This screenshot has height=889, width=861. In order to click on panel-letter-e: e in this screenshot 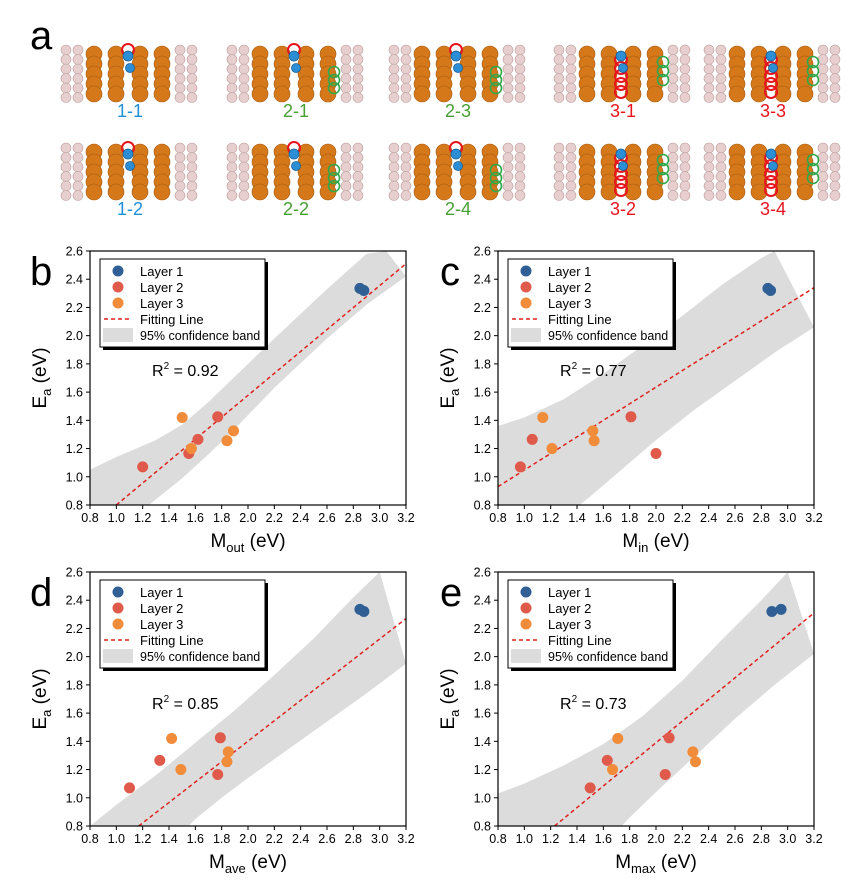, I will do `click(451, 593)`.